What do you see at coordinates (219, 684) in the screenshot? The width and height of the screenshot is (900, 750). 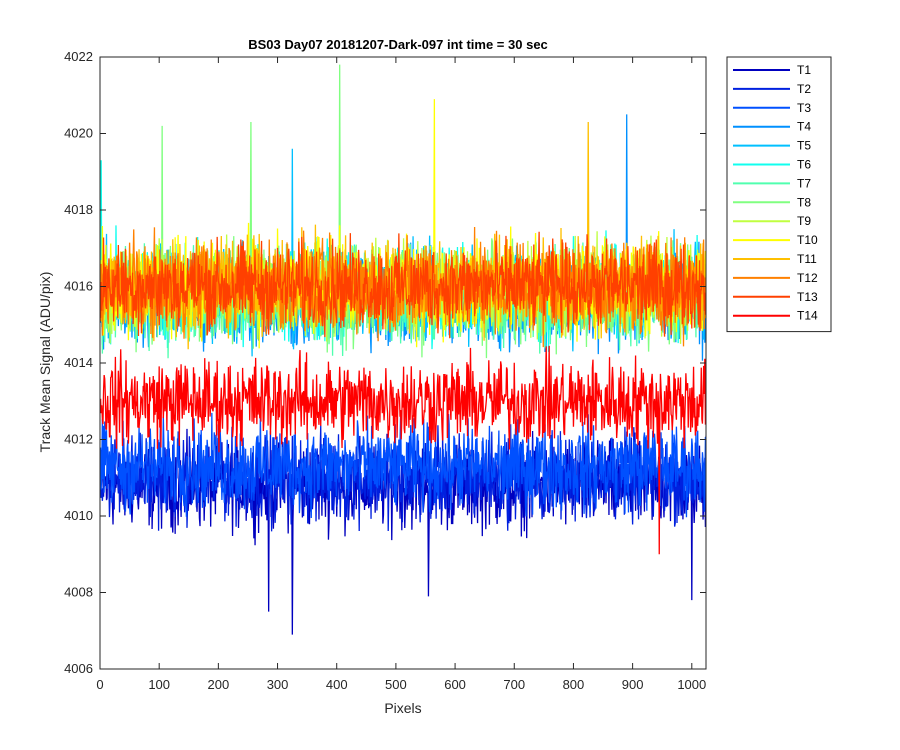 I see `x-tick-label: 200` at bounding box center [219, 684].